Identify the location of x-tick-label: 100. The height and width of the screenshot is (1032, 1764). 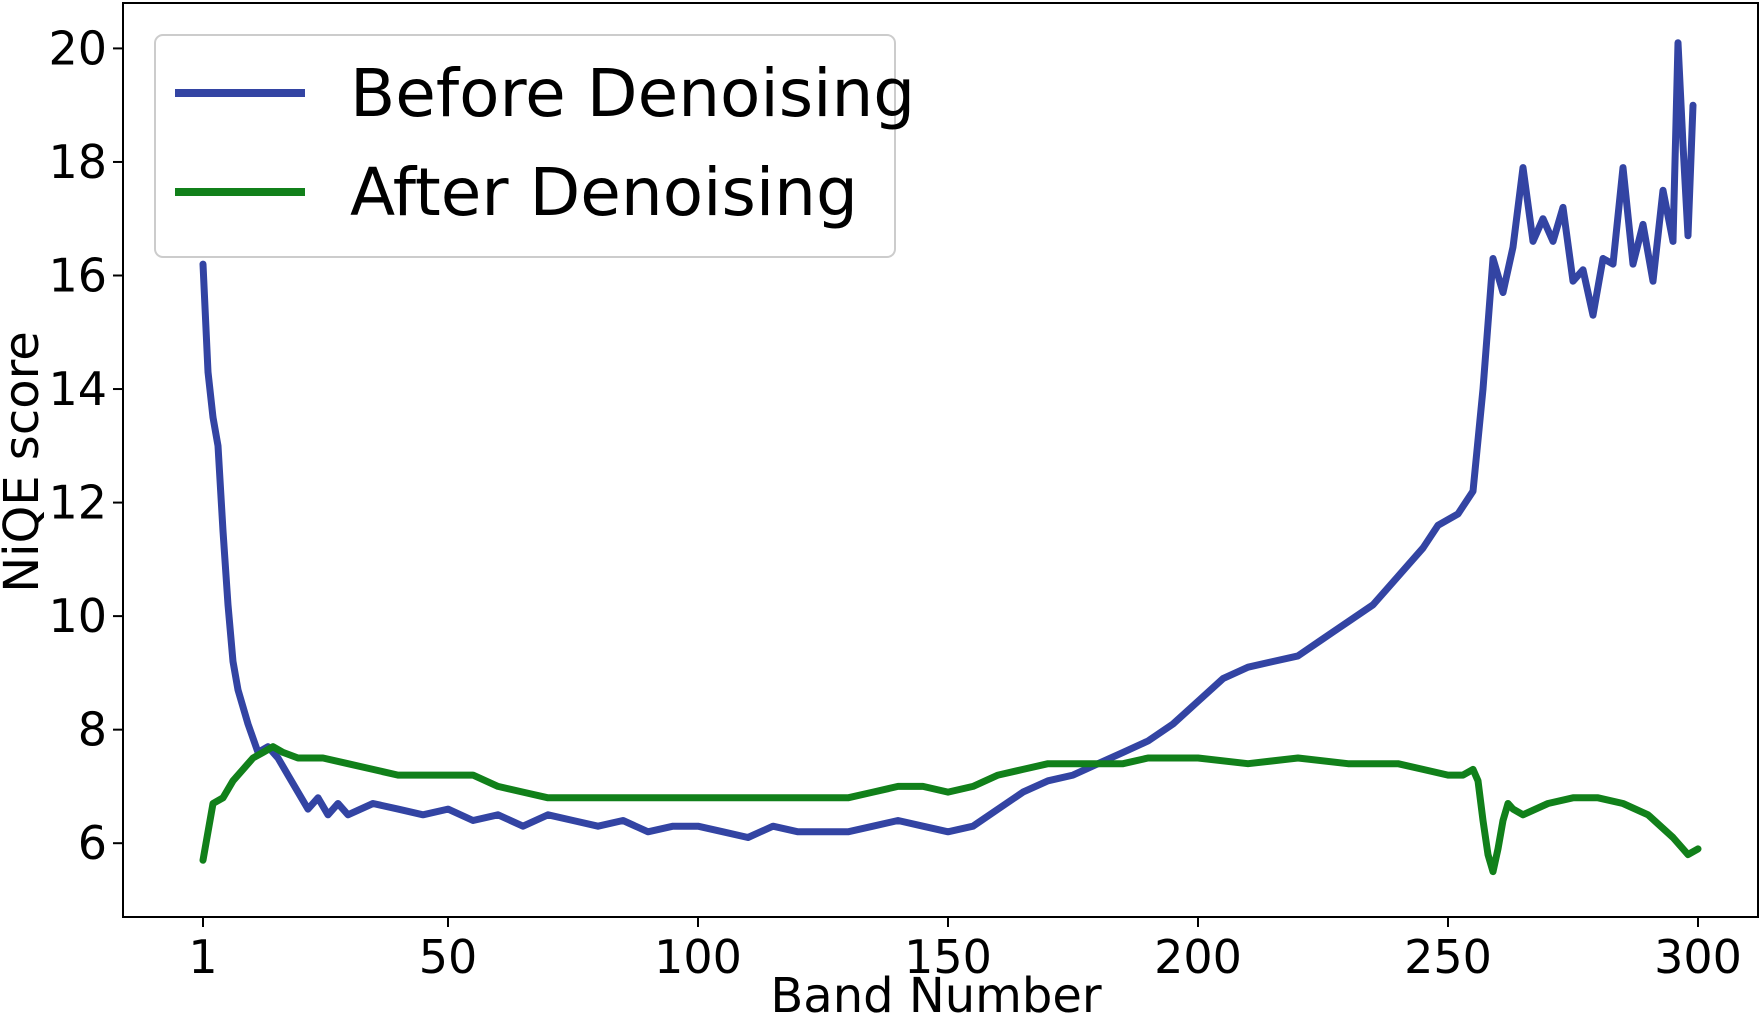
(698, 957).